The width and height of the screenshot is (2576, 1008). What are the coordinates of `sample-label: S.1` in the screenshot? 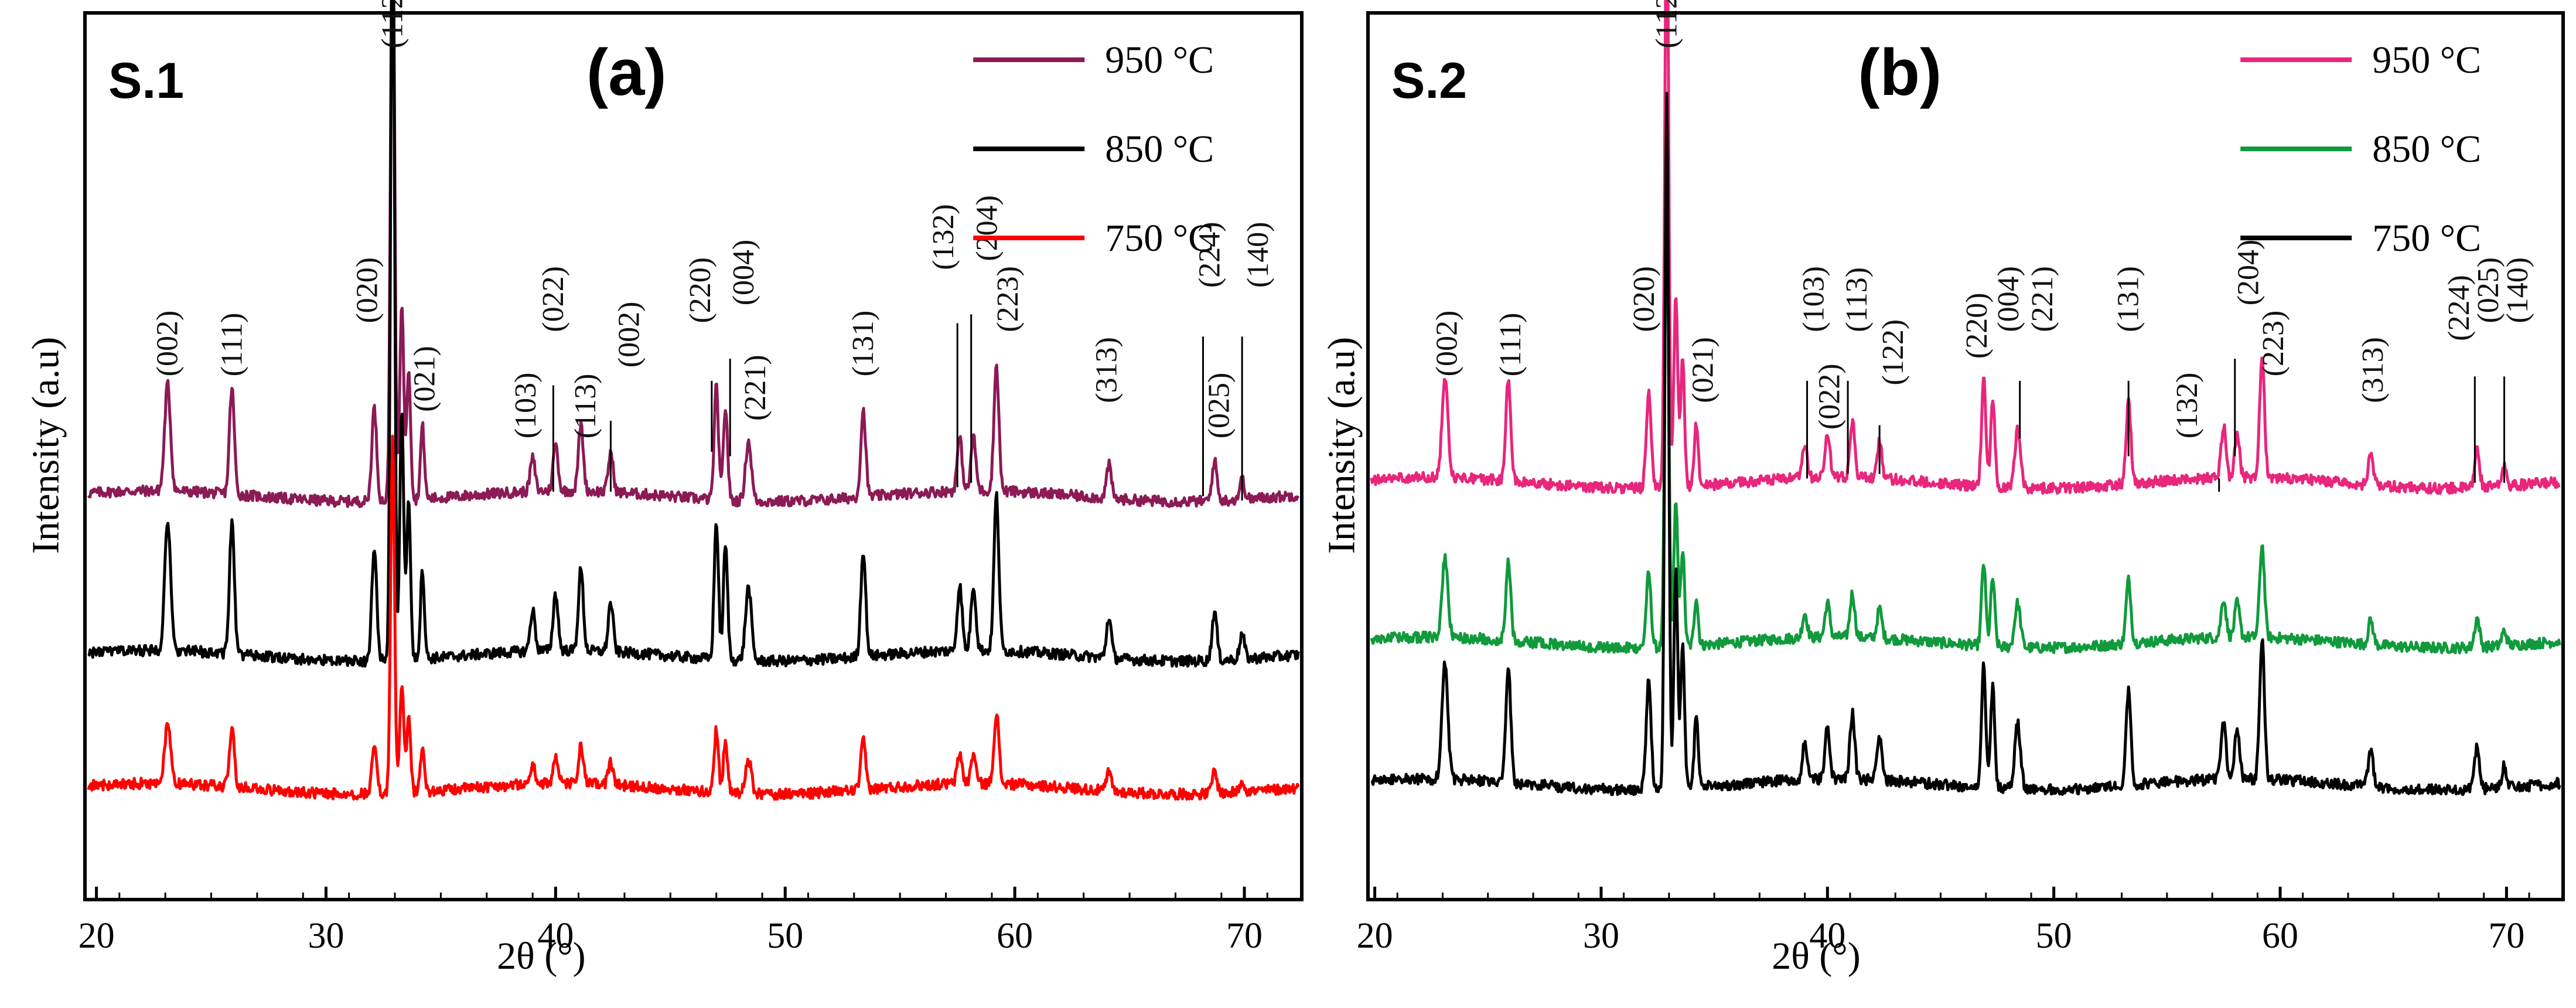 It's located at (146, 81).